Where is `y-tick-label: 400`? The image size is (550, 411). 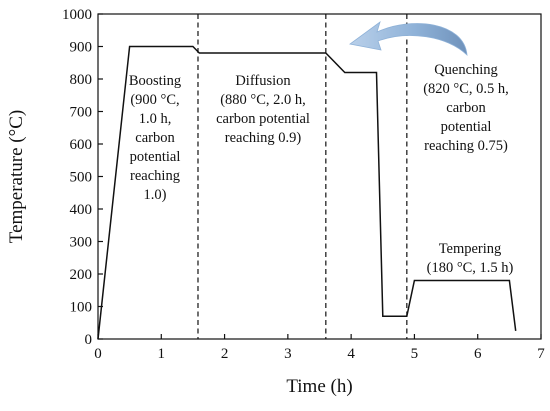
y-tick-label: 400 is located at coordinates (81, 210).